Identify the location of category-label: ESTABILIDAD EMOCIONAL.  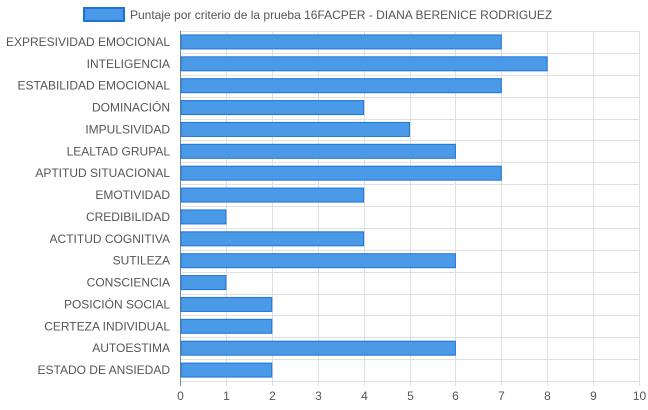
(94, 86).